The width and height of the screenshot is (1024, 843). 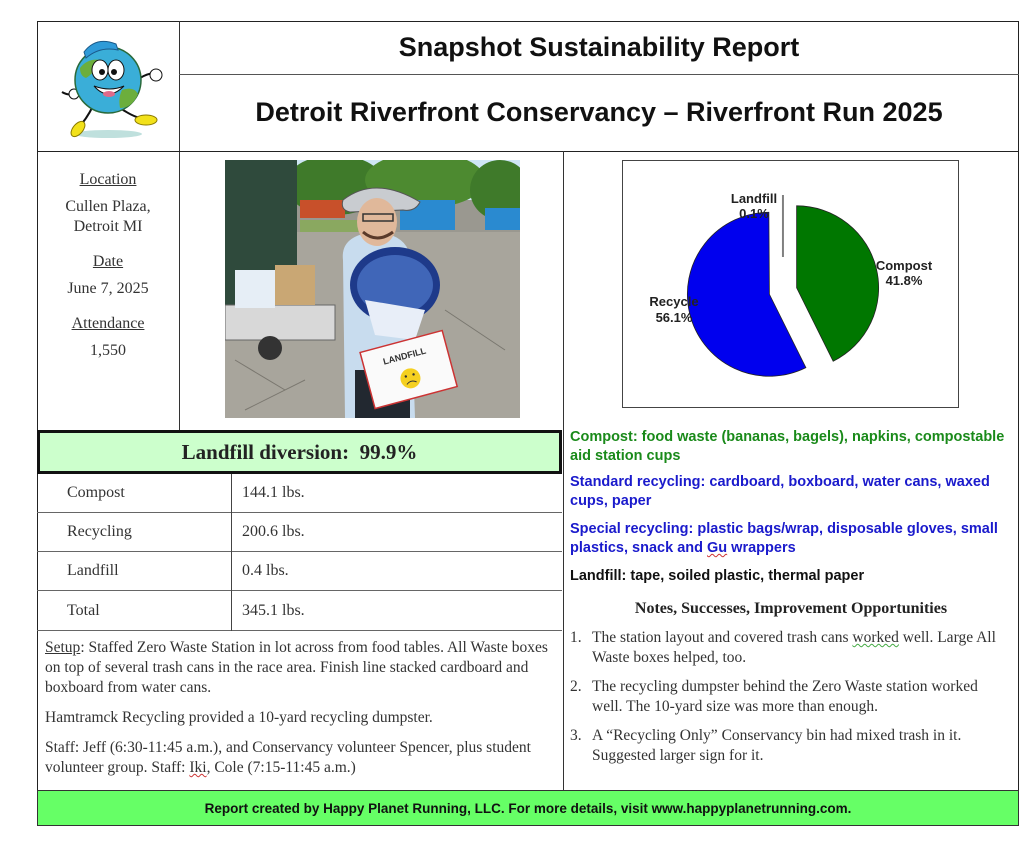 I want to click on table-row: Landfill 0.4 lbs., so click(x=299, y=571).